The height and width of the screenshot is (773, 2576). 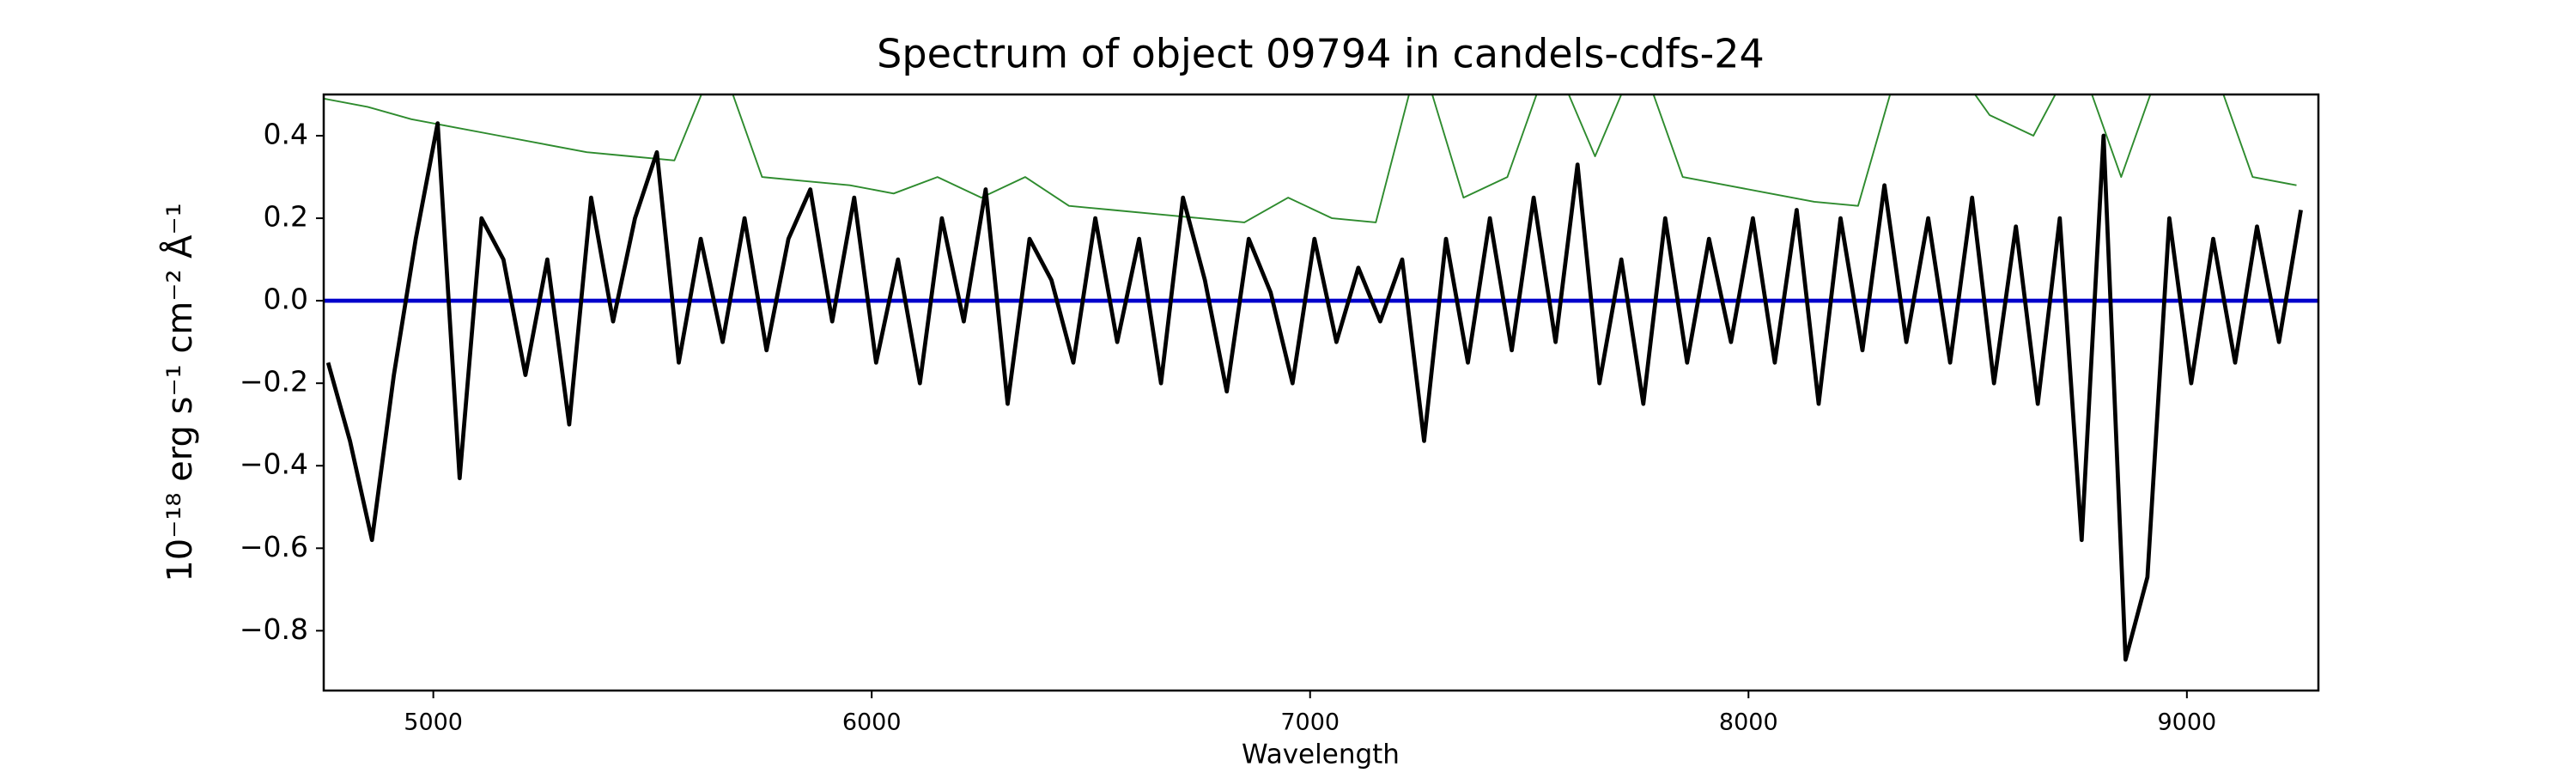 What do you see at coordinates (872, 722) in the screenshot?
I see `x-tick-label: 6000` at bounding box center [872, 722].